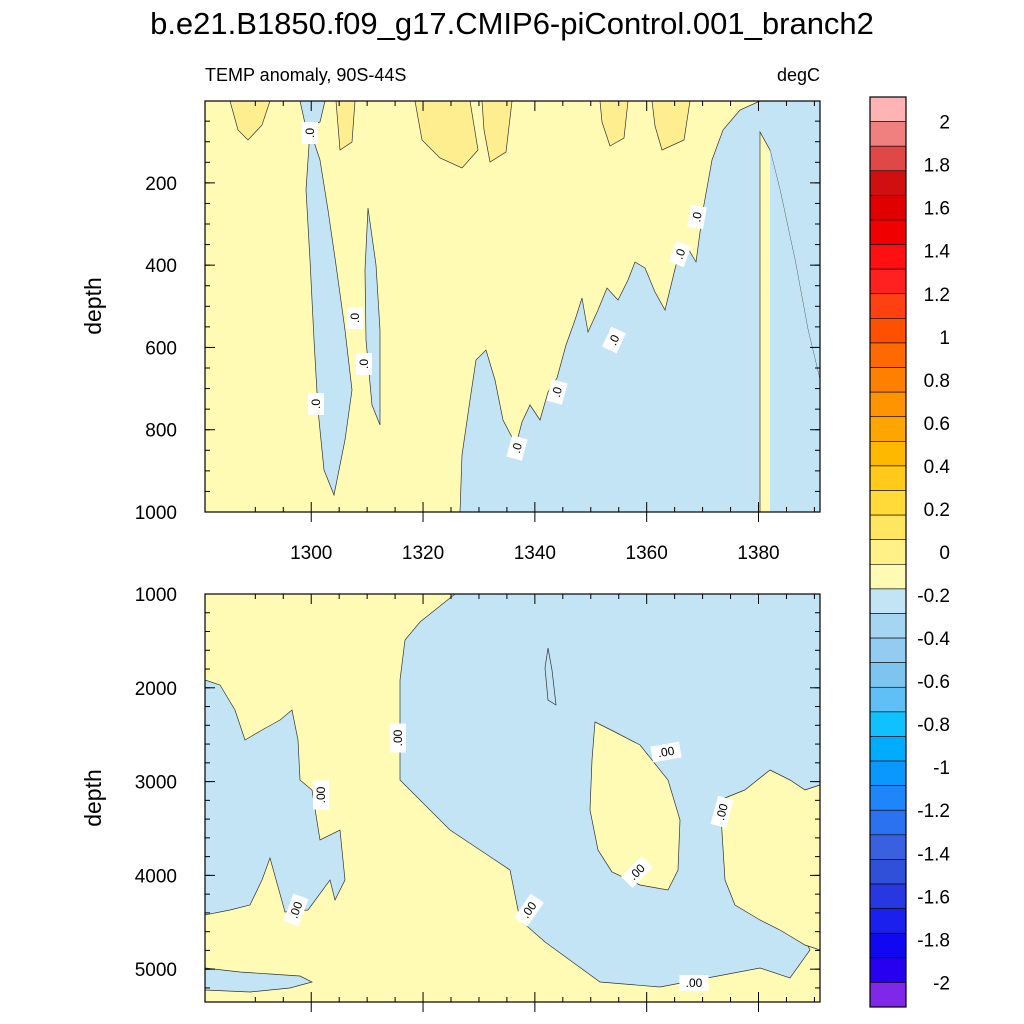 The width and height of the screenshot is (1024, 1024). What do you see at coordinates (423, 553) in the screenshot?
I see `x-tick-label: 1320` at bounding box center [423, 553].